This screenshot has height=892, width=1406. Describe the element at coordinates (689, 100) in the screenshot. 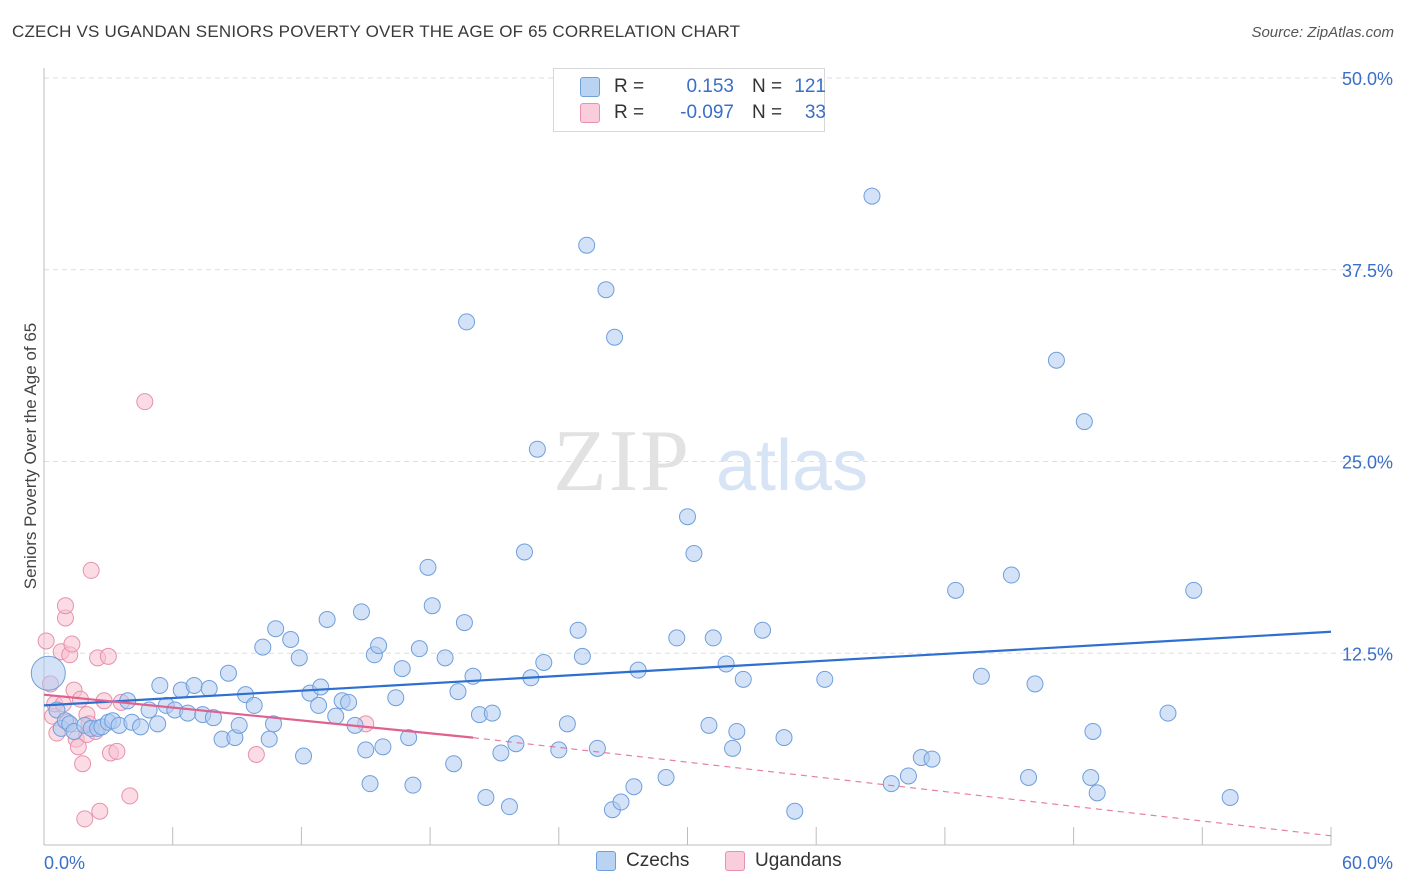

I see `legend: R = 0.153 N = 121 R = -0.097 N = 33` at that location.